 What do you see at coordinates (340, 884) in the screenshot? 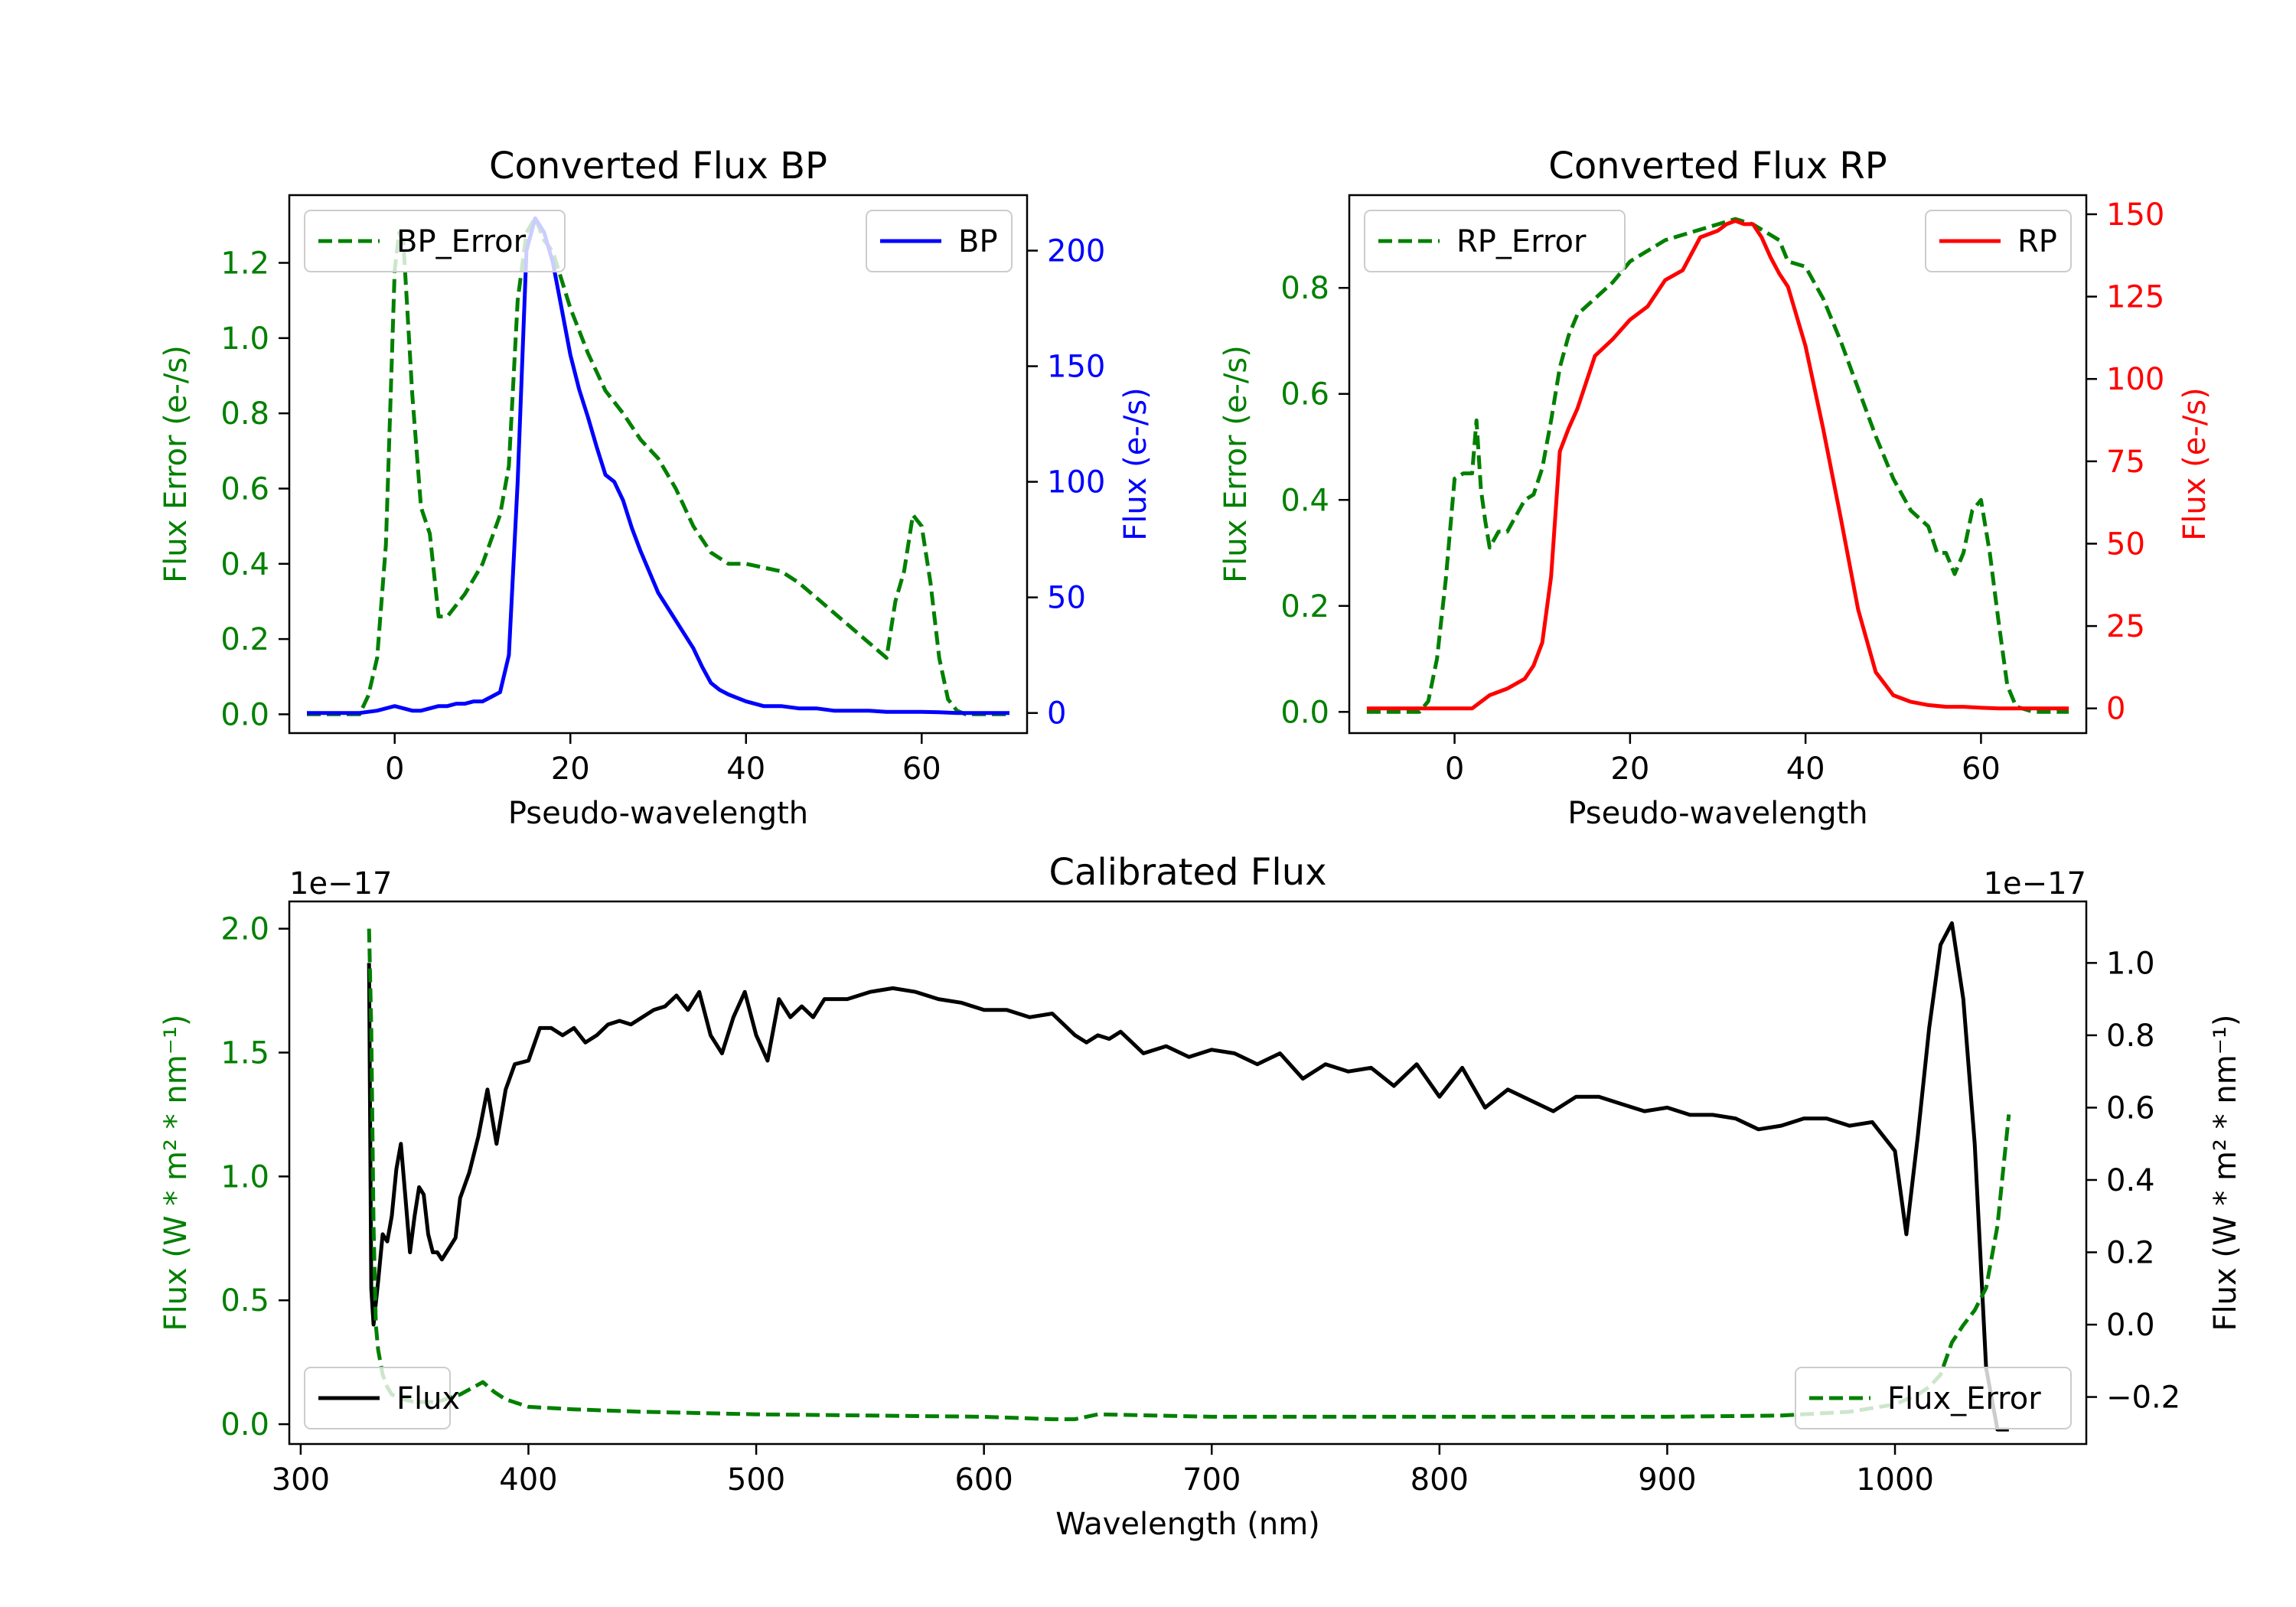
I see `y-left-offset-label: 1e−17` at bounding box center [340, 884].